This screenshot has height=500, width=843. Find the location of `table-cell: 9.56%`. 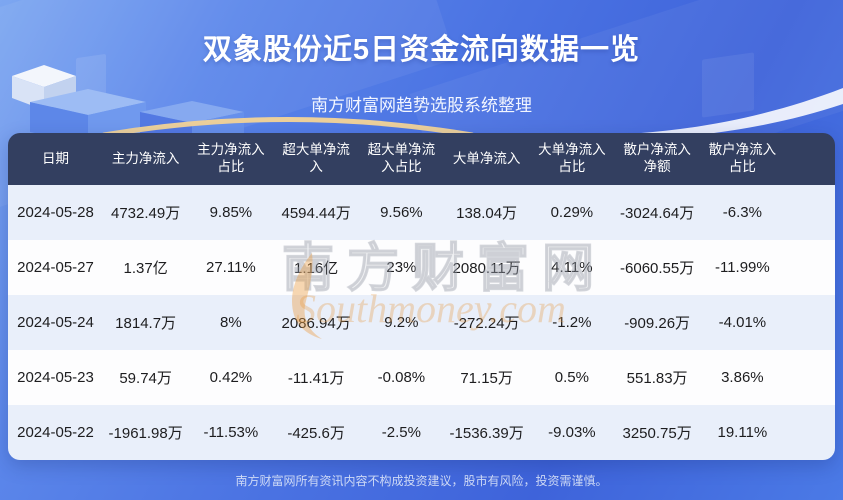

table-cell: 9.56% is located at coordinates (401, 212).